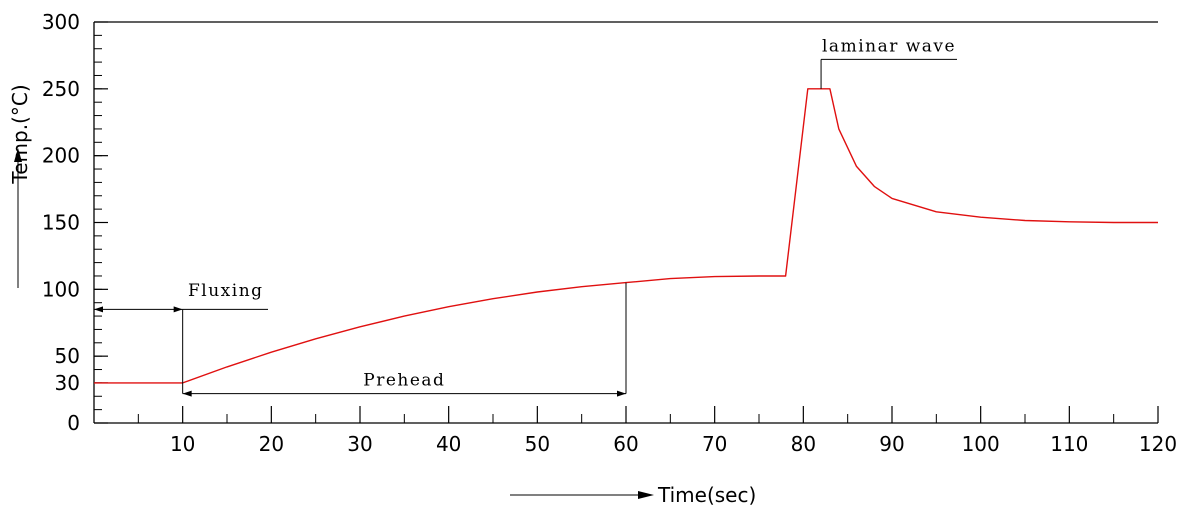 This screenshot has width=1184, height=514. I want to click on y-tick-label: 300, so click(61, 22).